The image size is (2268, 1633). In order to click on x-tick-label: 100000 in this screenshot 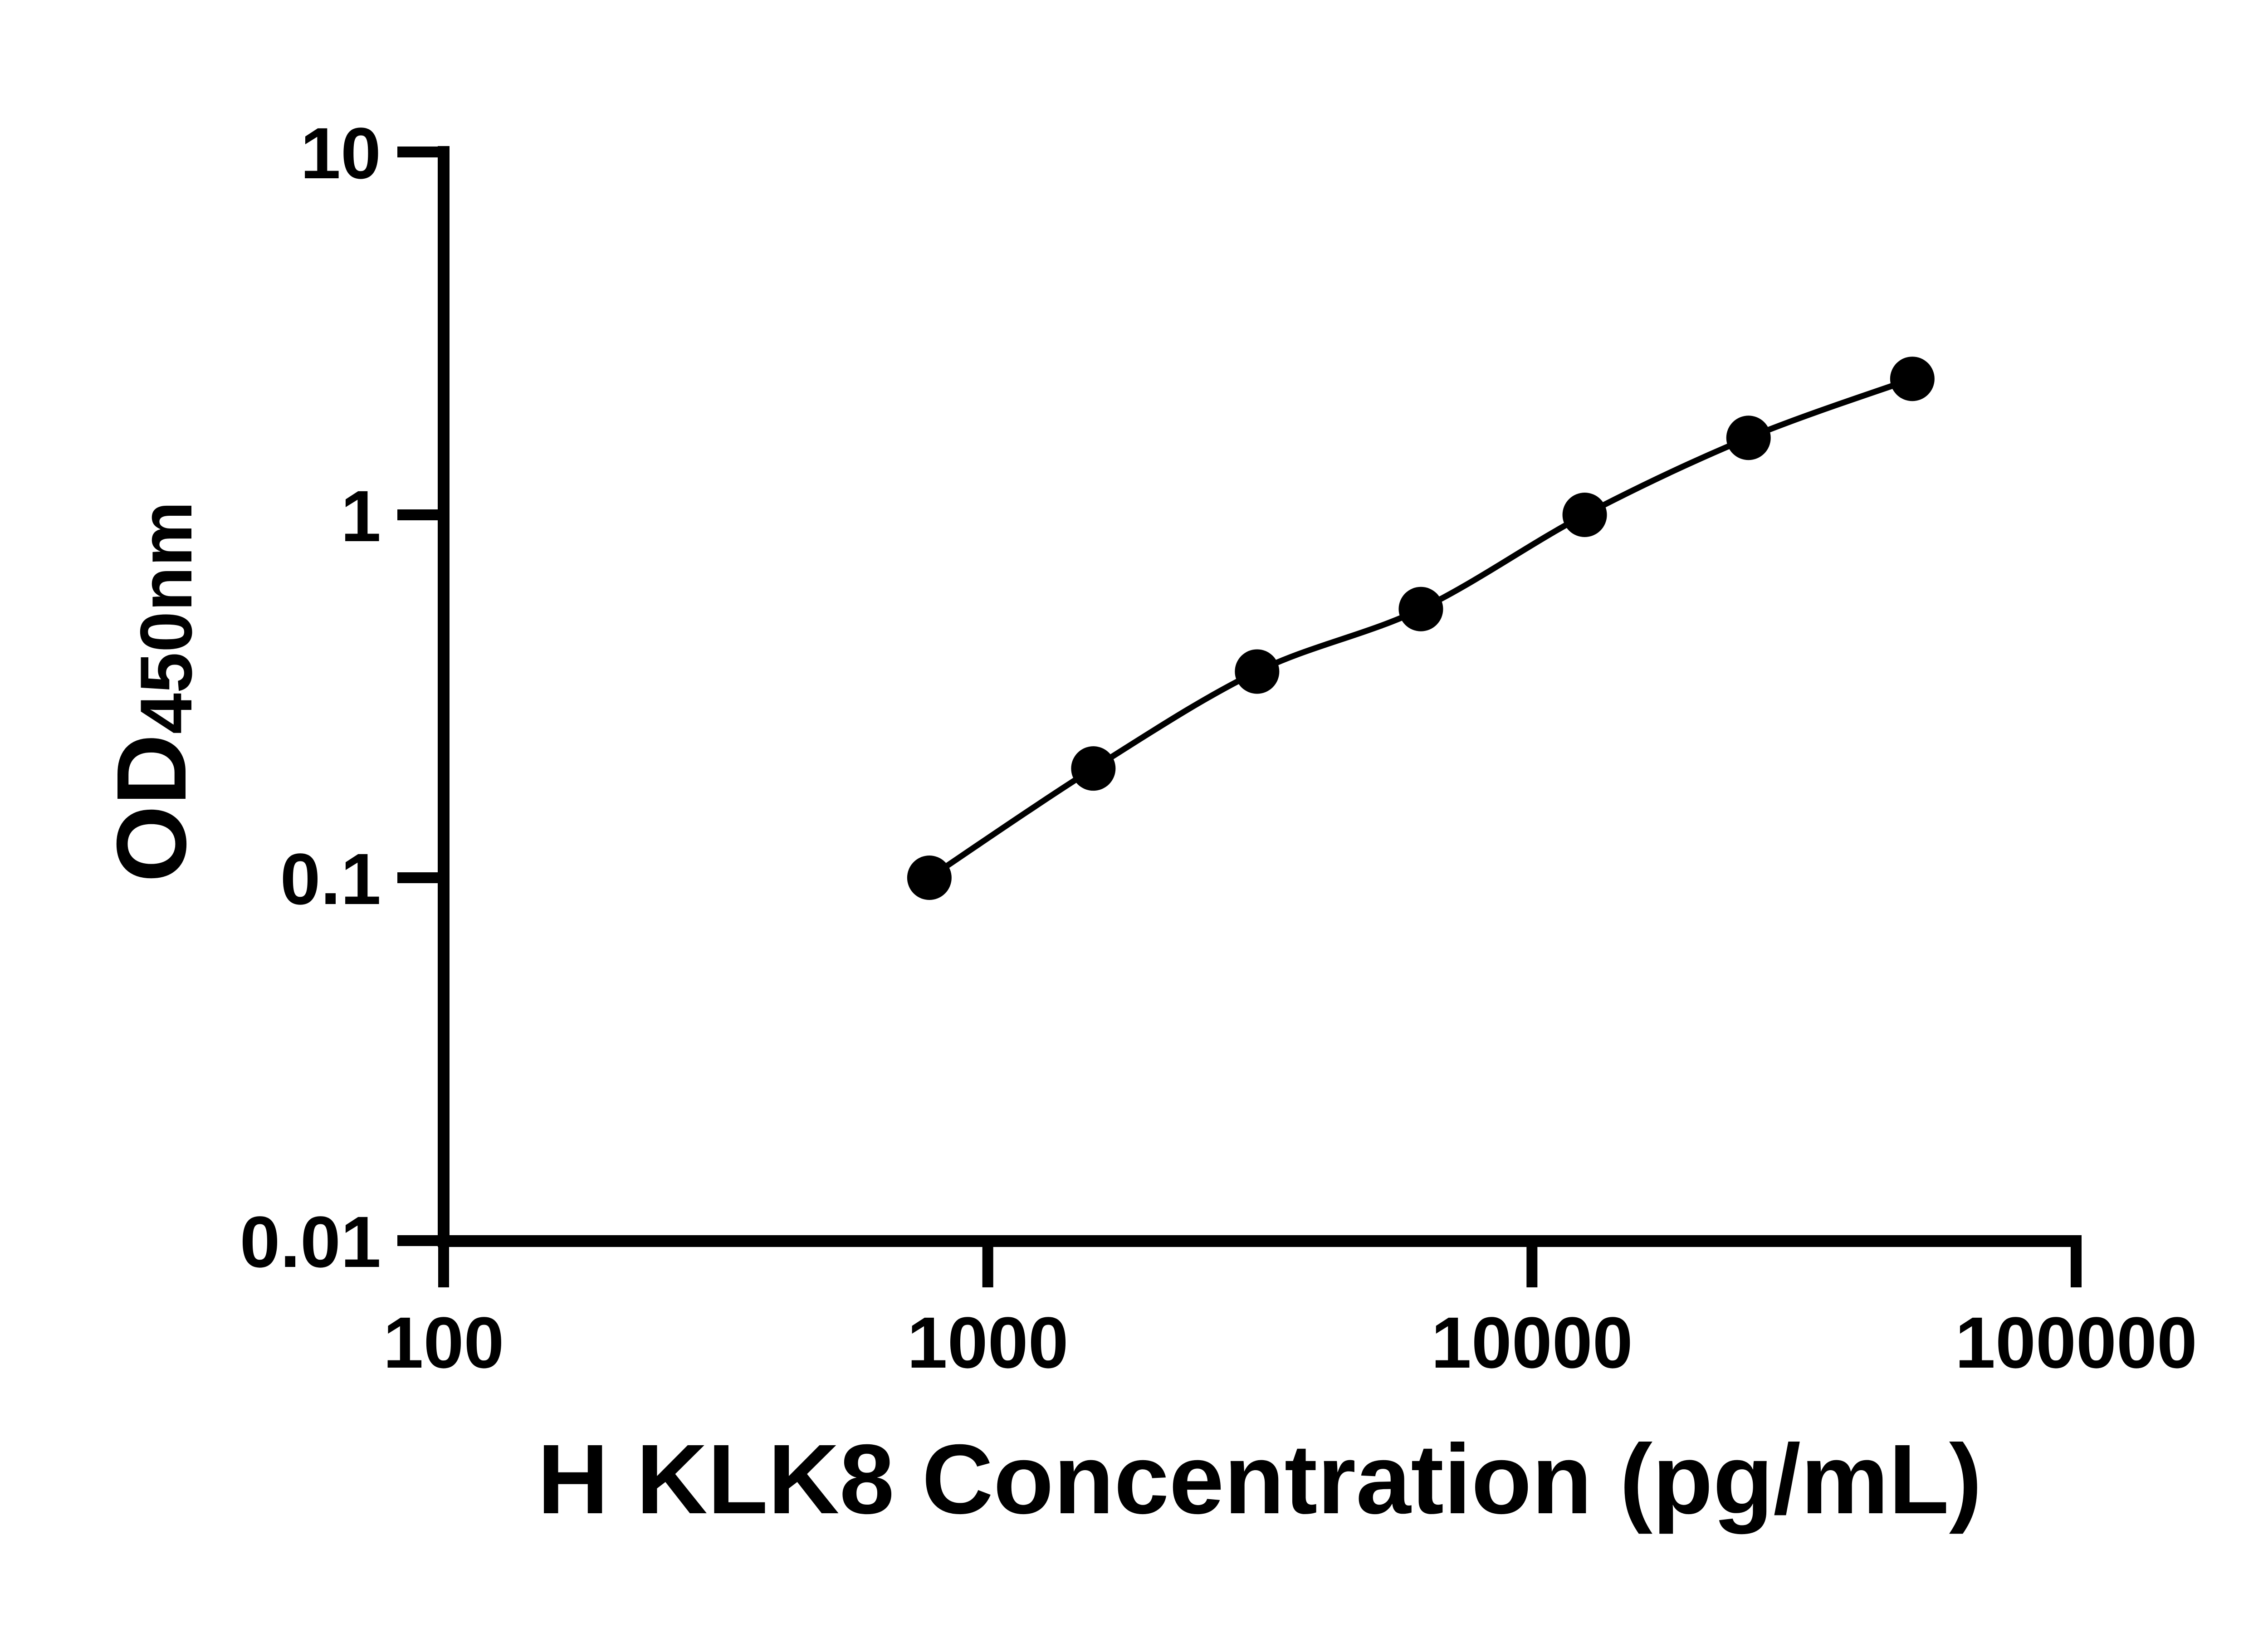, I will do `click(2076, 1342)`.